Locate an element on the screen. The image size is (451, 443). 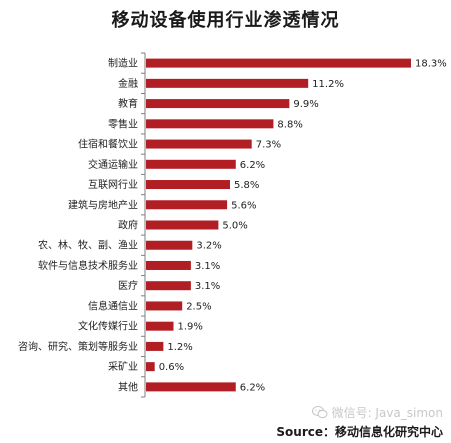
category-label: 金融 is located at coordinates (128, 83).